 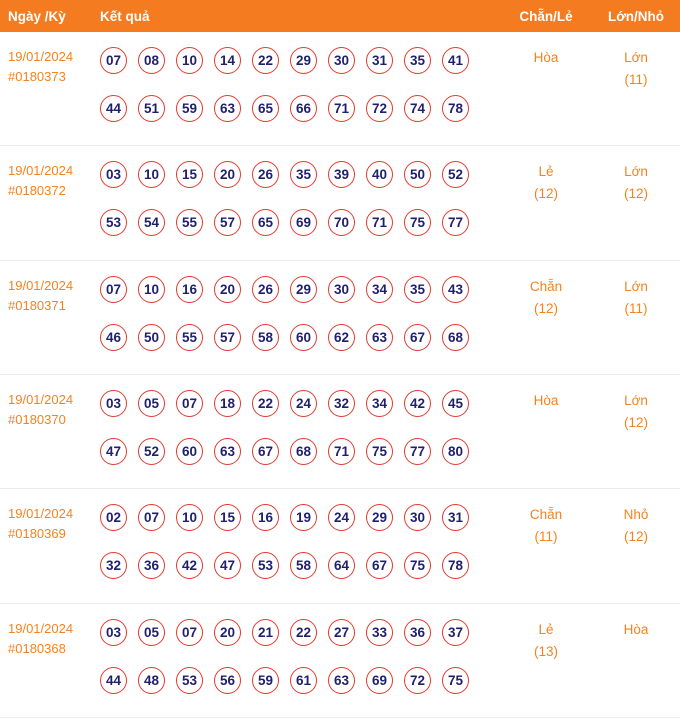 I want to click on lottery-ball: 40, so click(x=379, y=175).